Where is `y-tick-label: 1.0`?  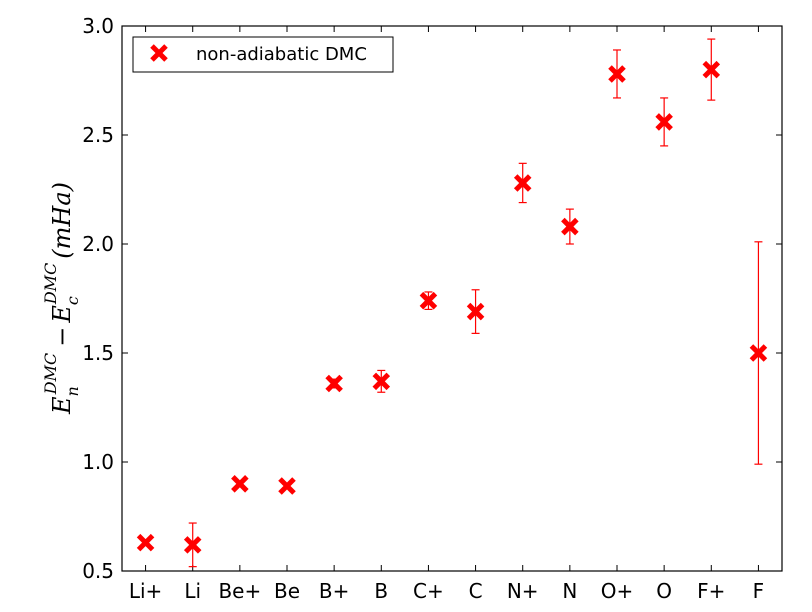
y-tick-label: 1.0 is located at coordinates (98, 462).